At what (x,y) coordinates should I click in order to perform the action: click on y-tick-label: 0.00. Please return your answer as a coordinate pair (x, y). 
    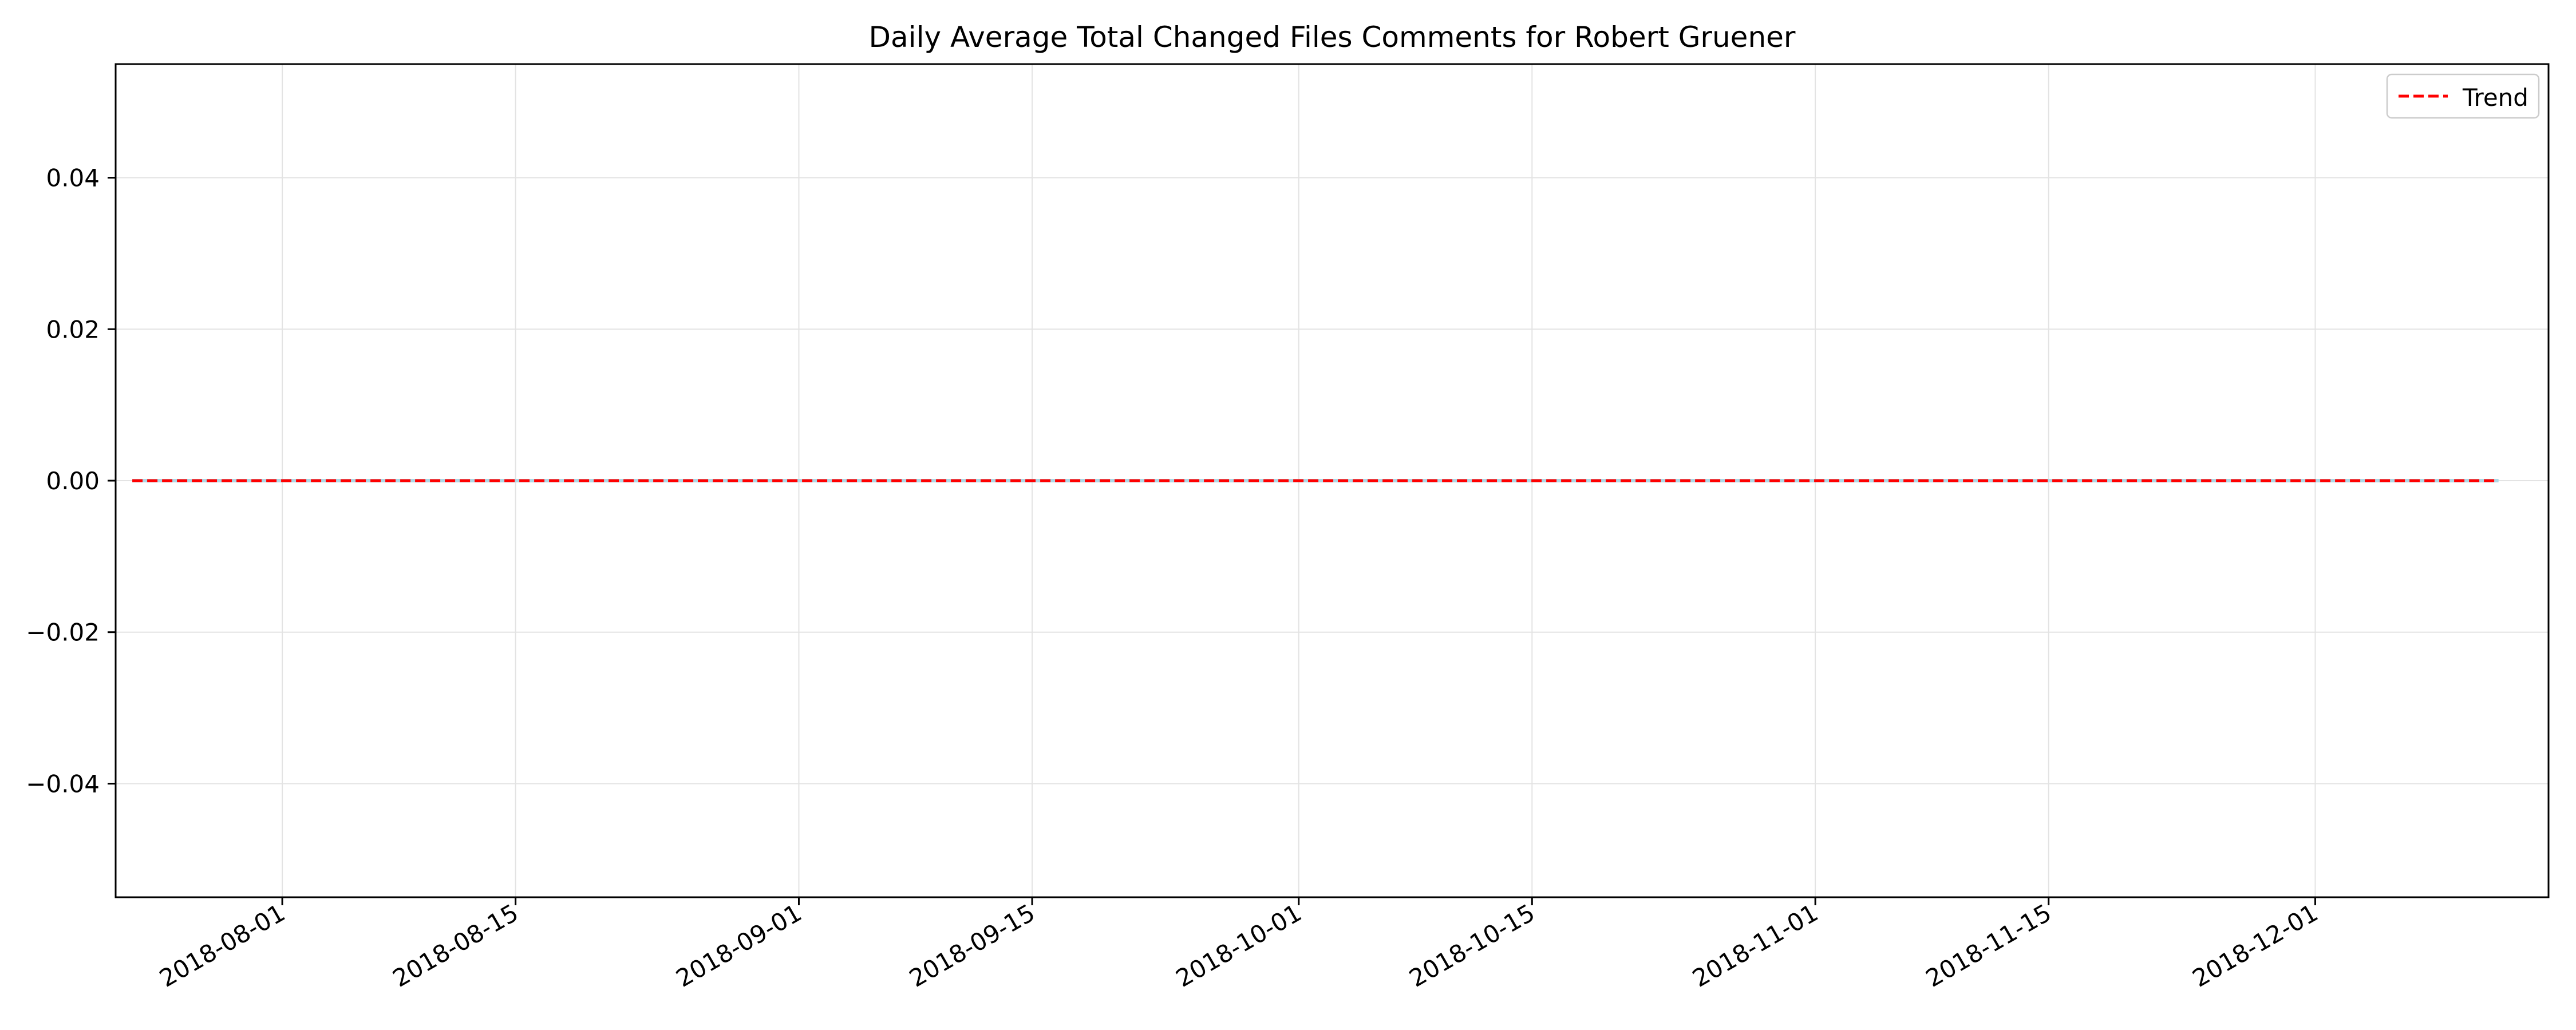
    Looking at the image, I should click on (73, 481).